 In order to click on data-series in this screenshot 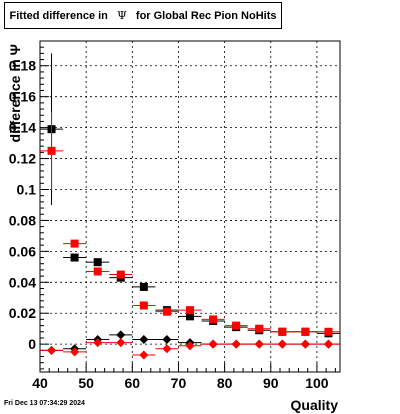, I will do `click(190, 349)`.